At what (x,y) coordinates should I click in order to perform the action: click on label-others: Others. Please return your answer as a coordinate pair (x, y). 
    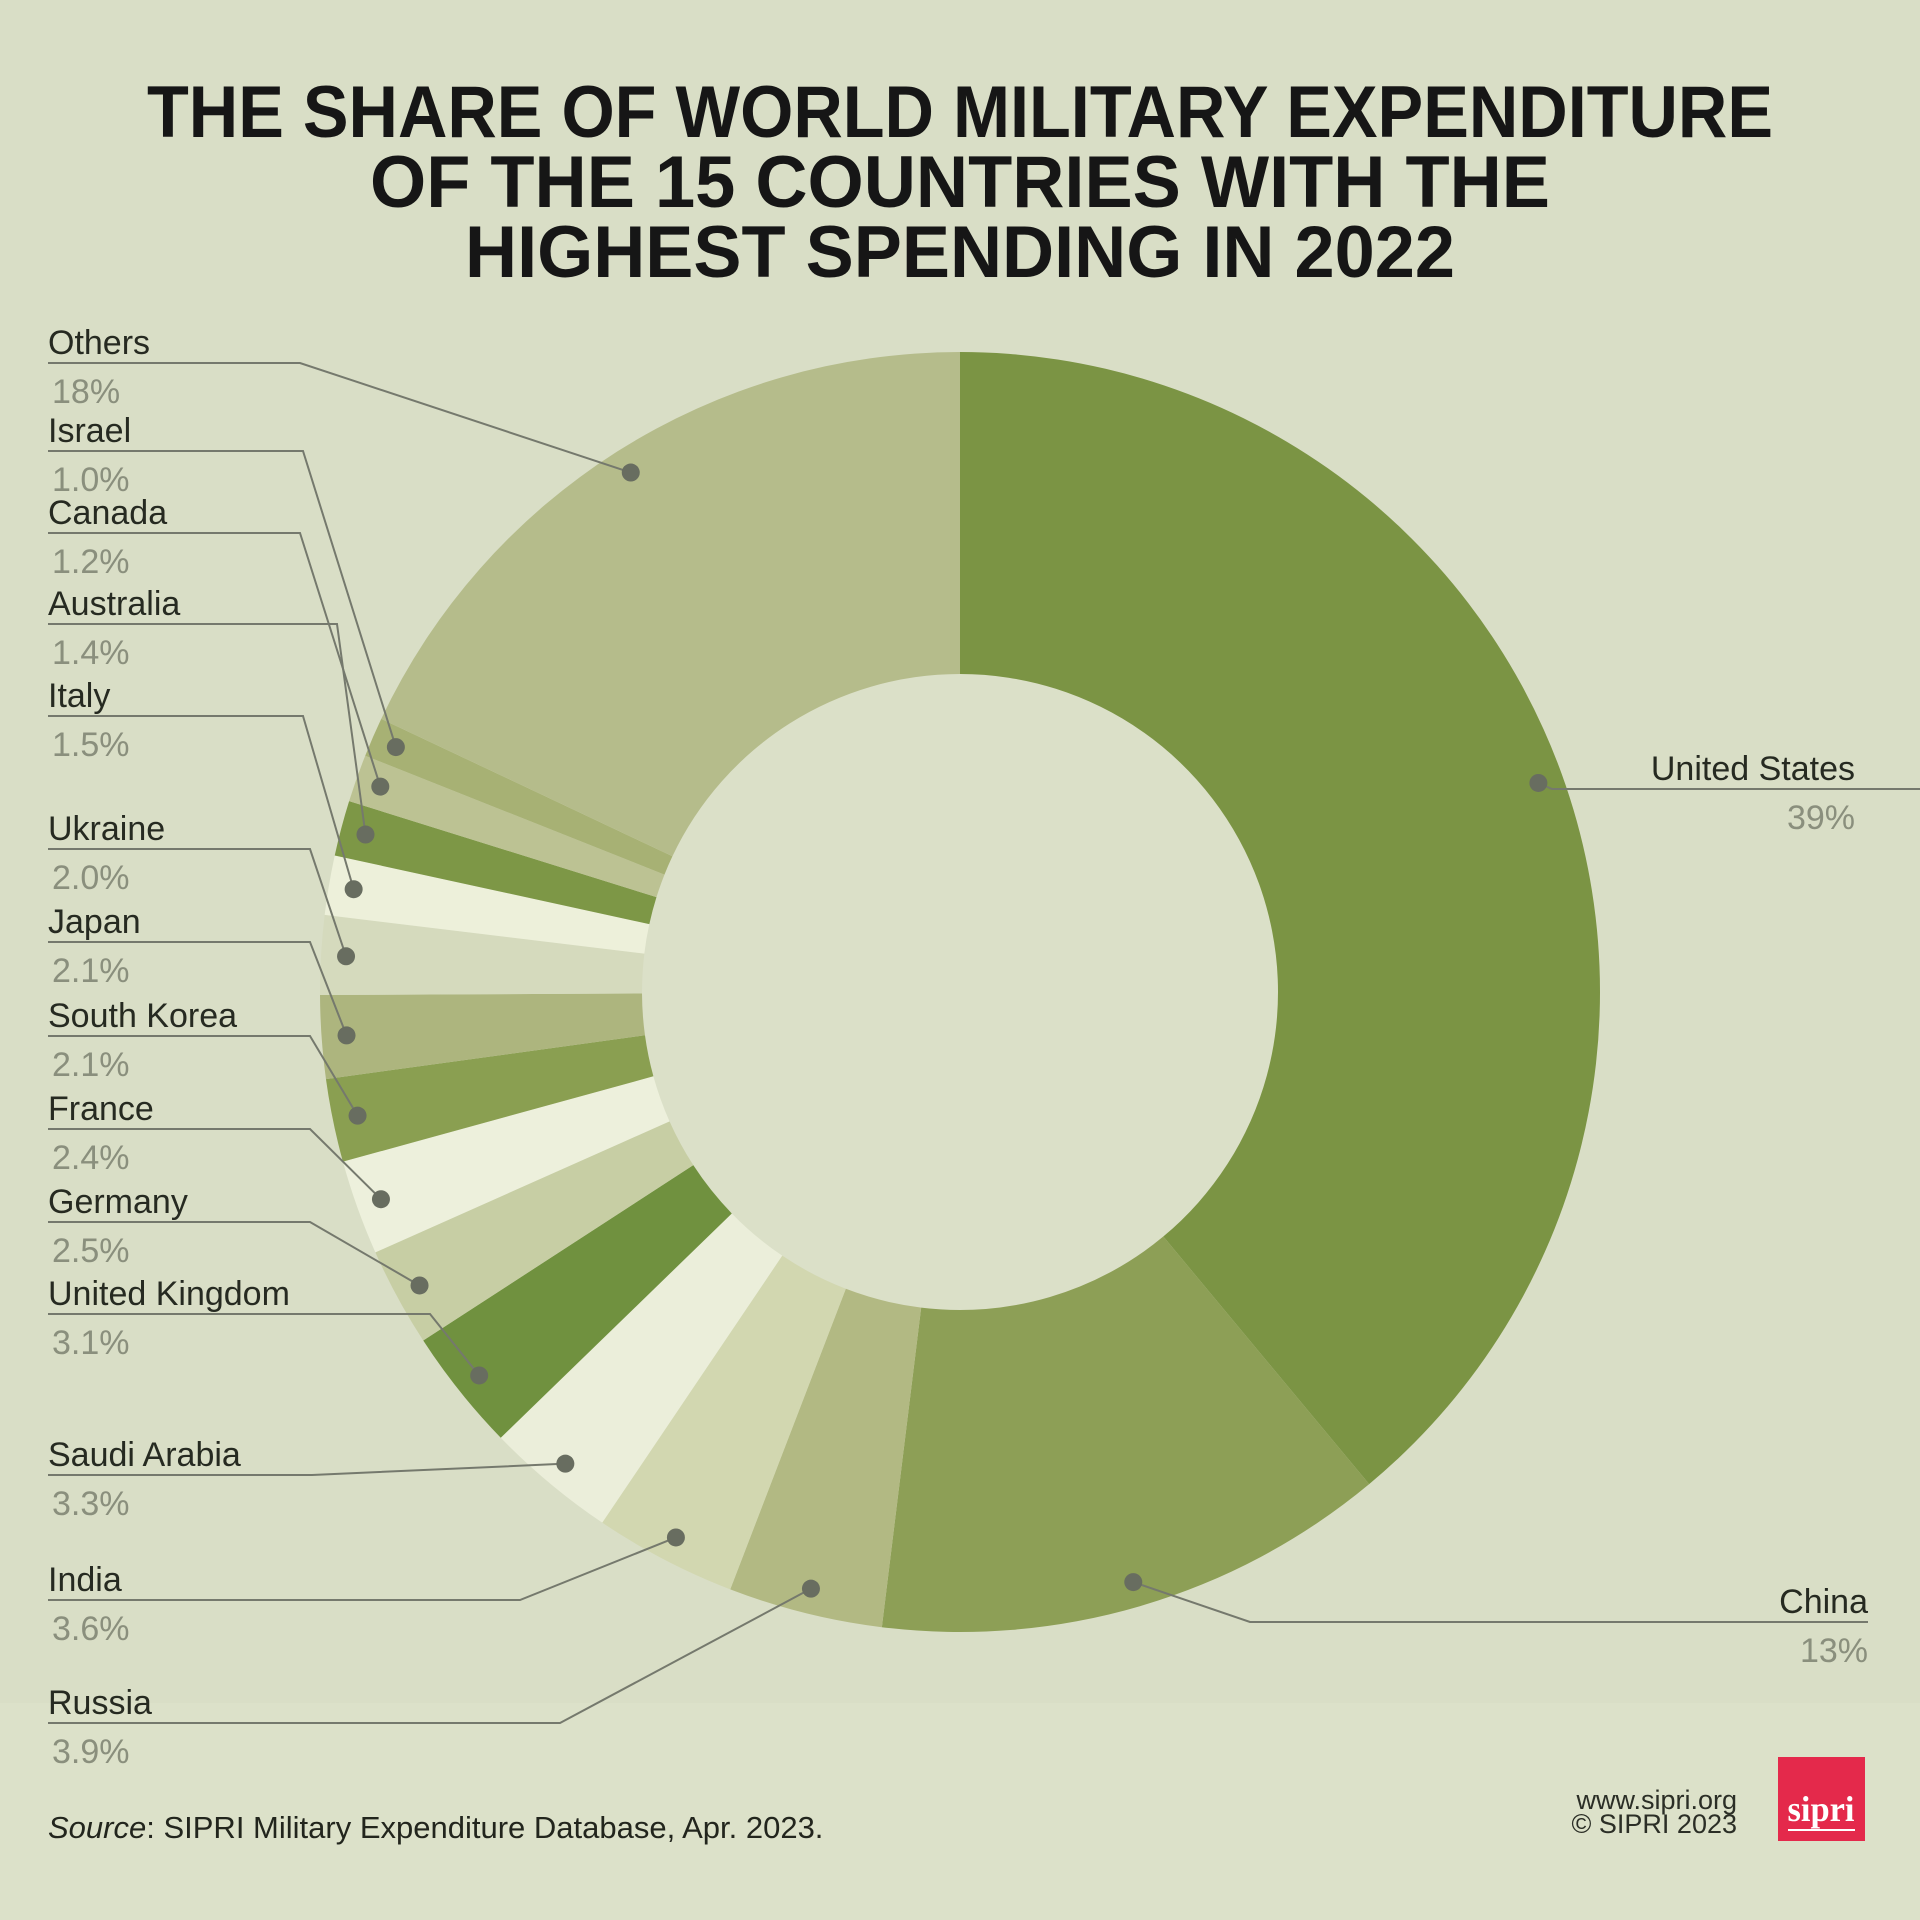
    Looking at the image, I should click on (99, 343).